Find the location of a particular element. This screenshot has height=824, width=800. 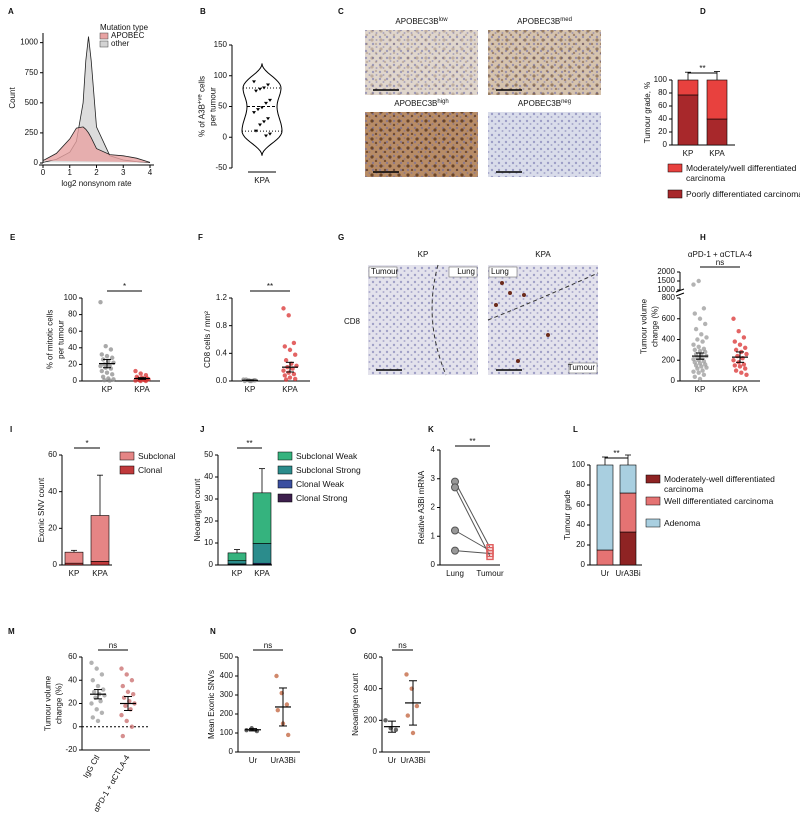

micrograph-texture is located at coordinates (544, 144).